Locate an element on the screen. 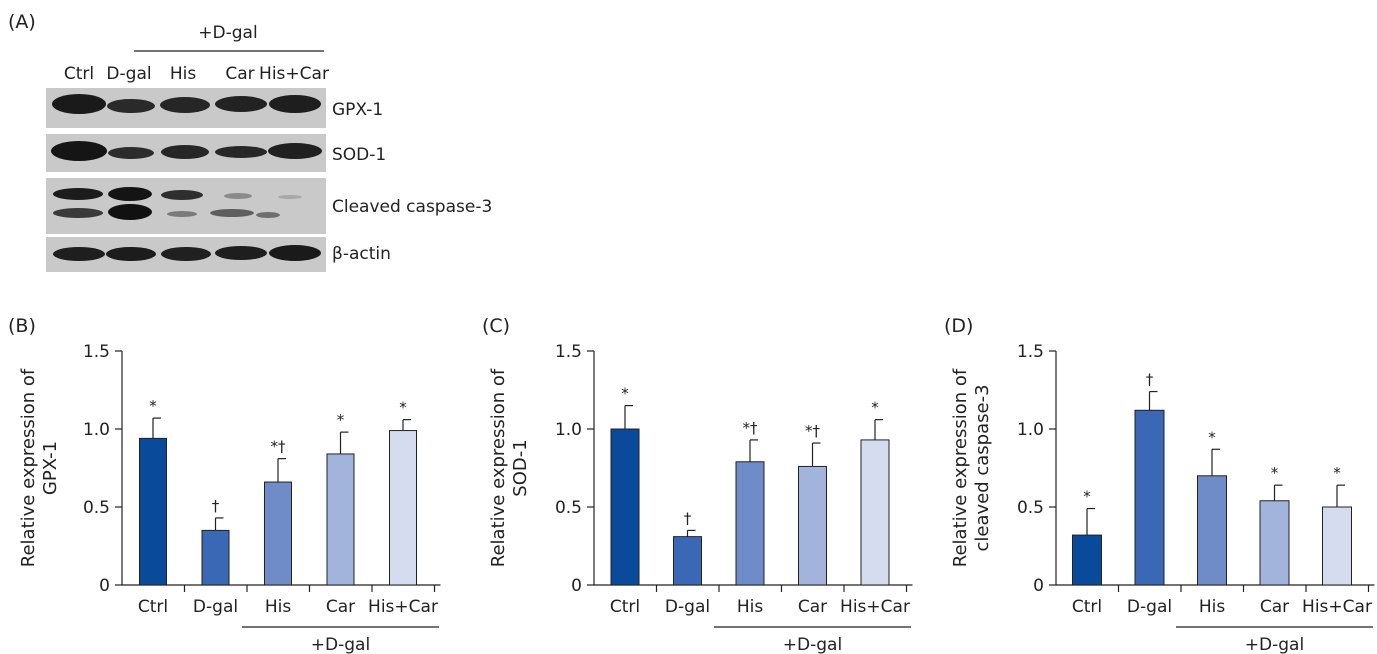 The height and width of the screenshot is (654, 1377). y-axis-title-line: cleaved caspase-3 is located at coordinates (982, 467).